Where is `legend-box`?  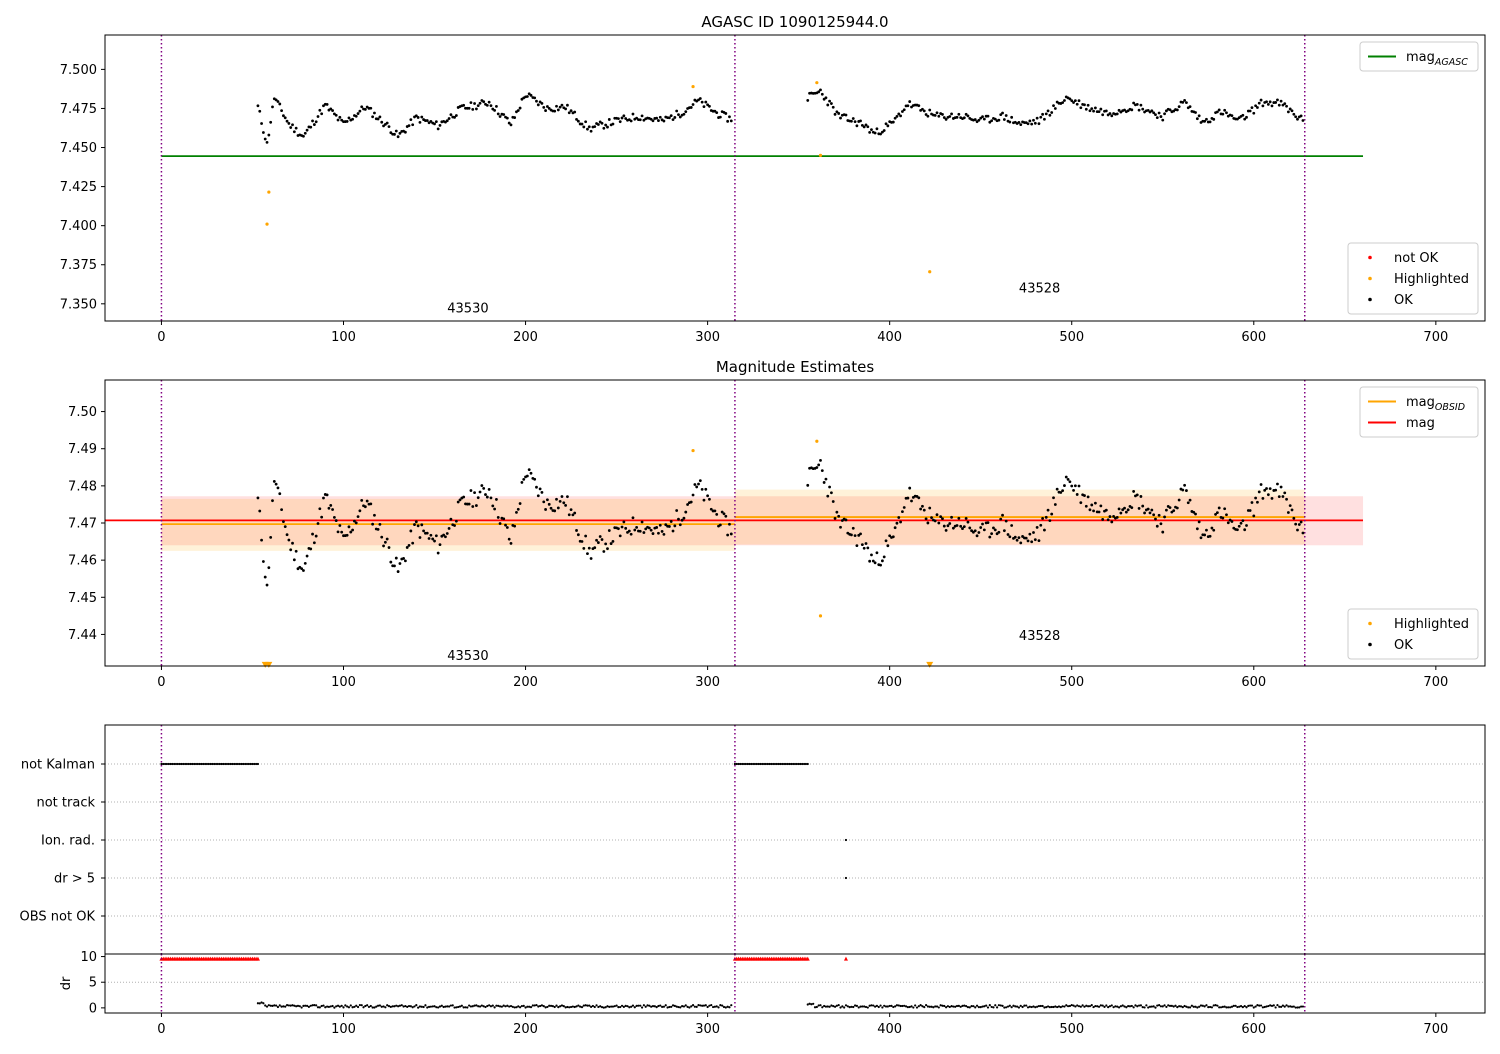 legend-box is located at coordinates (1413, 278).